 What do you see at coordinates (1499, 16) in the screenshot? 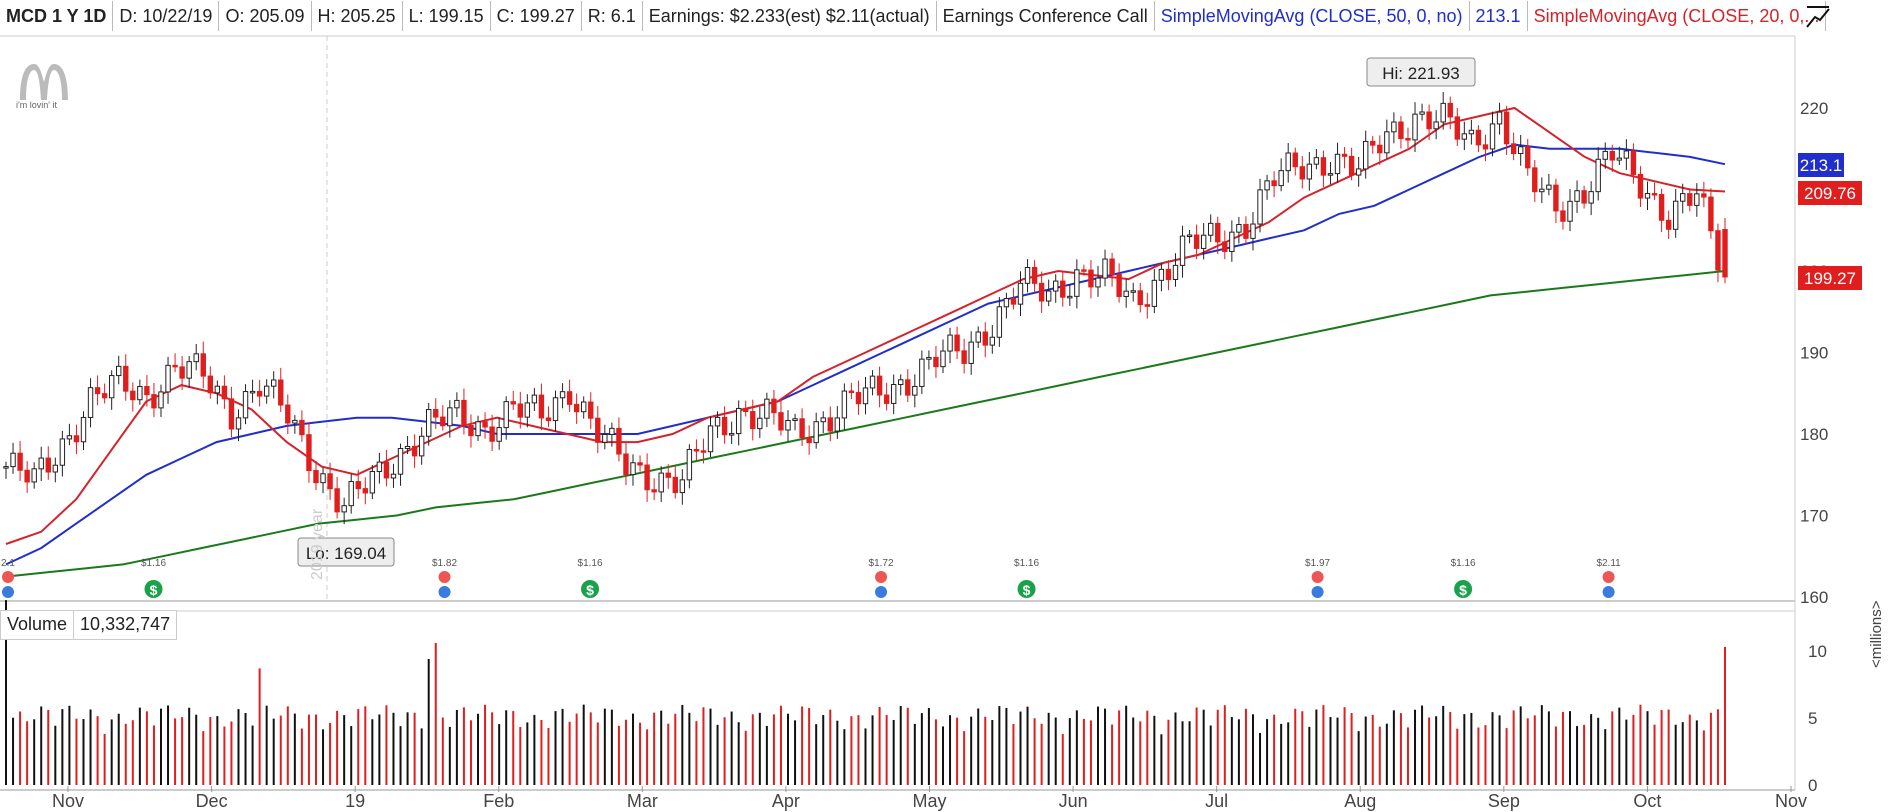
I see `sma50-study-value: 213.1` at bounding box center [1499, 16].